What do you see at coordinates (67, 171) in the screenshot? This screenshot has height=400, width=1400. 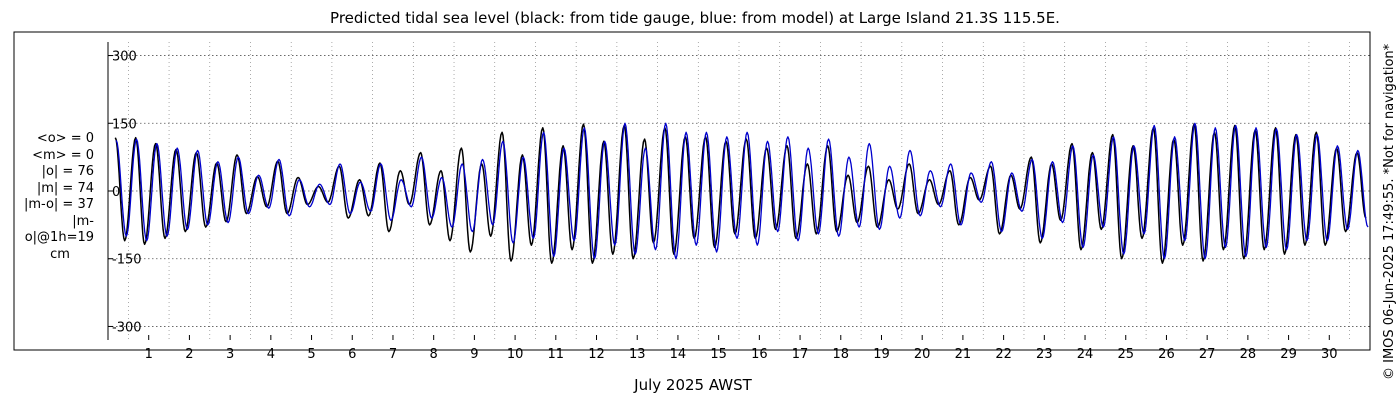 I see `stat-abs-observed: |o| = 76` at bounding box center [67, 171].